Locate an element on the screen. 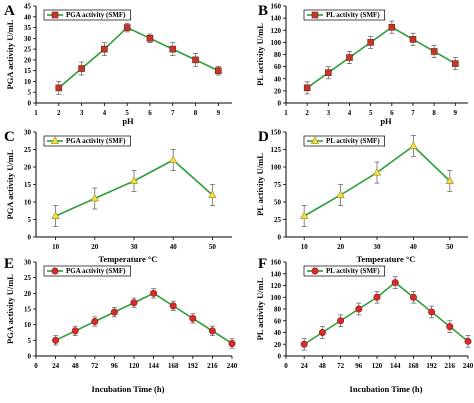 This screenshot has width=474, height=403. panel-a-series is located at coordinates (138, 58).